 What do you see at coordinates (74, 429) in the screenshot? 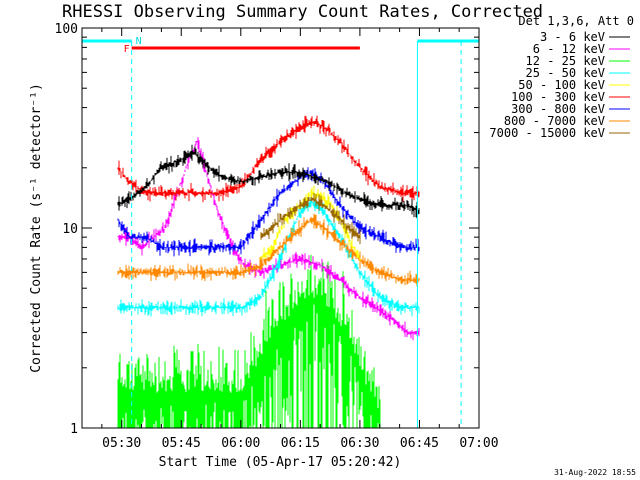
I see `y-tick-label: 1` at bounding box center [74, 429].